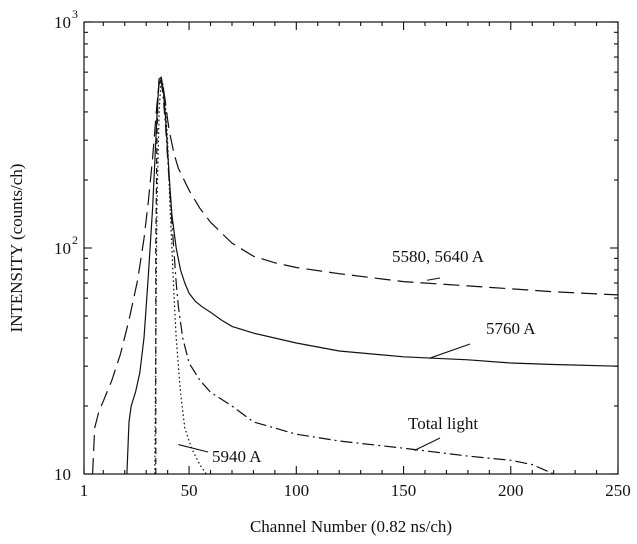  Describe the element at coordinates (511, 328) in the screenshot. I see `annotation-label: 5760 A` at that location.